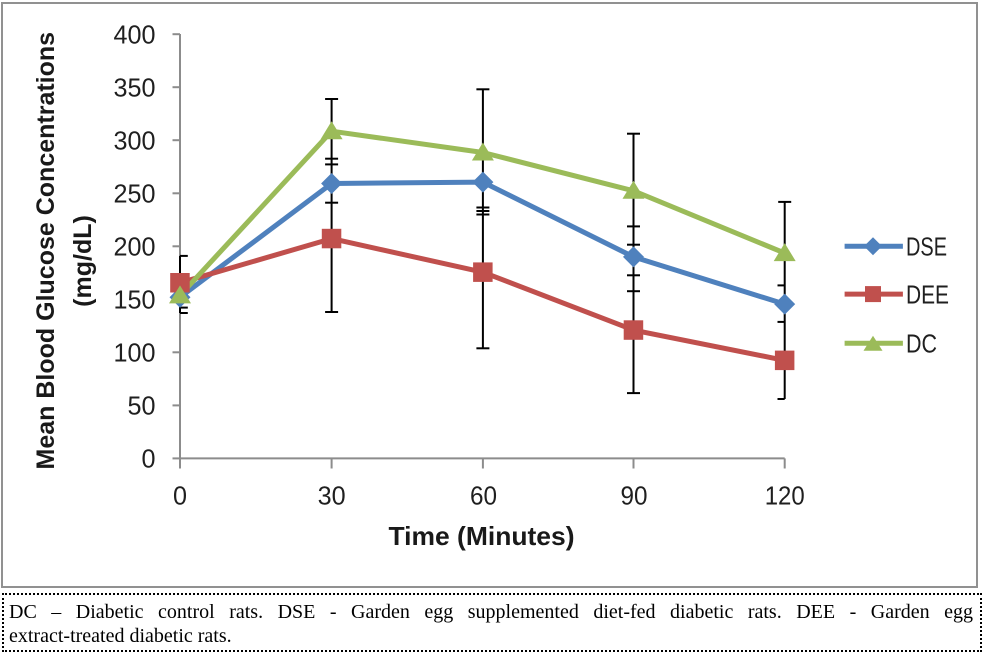 The image size is (982, 657). What do you see at coordinates (135, 193) in the screenshot?
I see `svg-text: 250` at bounding box center [135, 193].